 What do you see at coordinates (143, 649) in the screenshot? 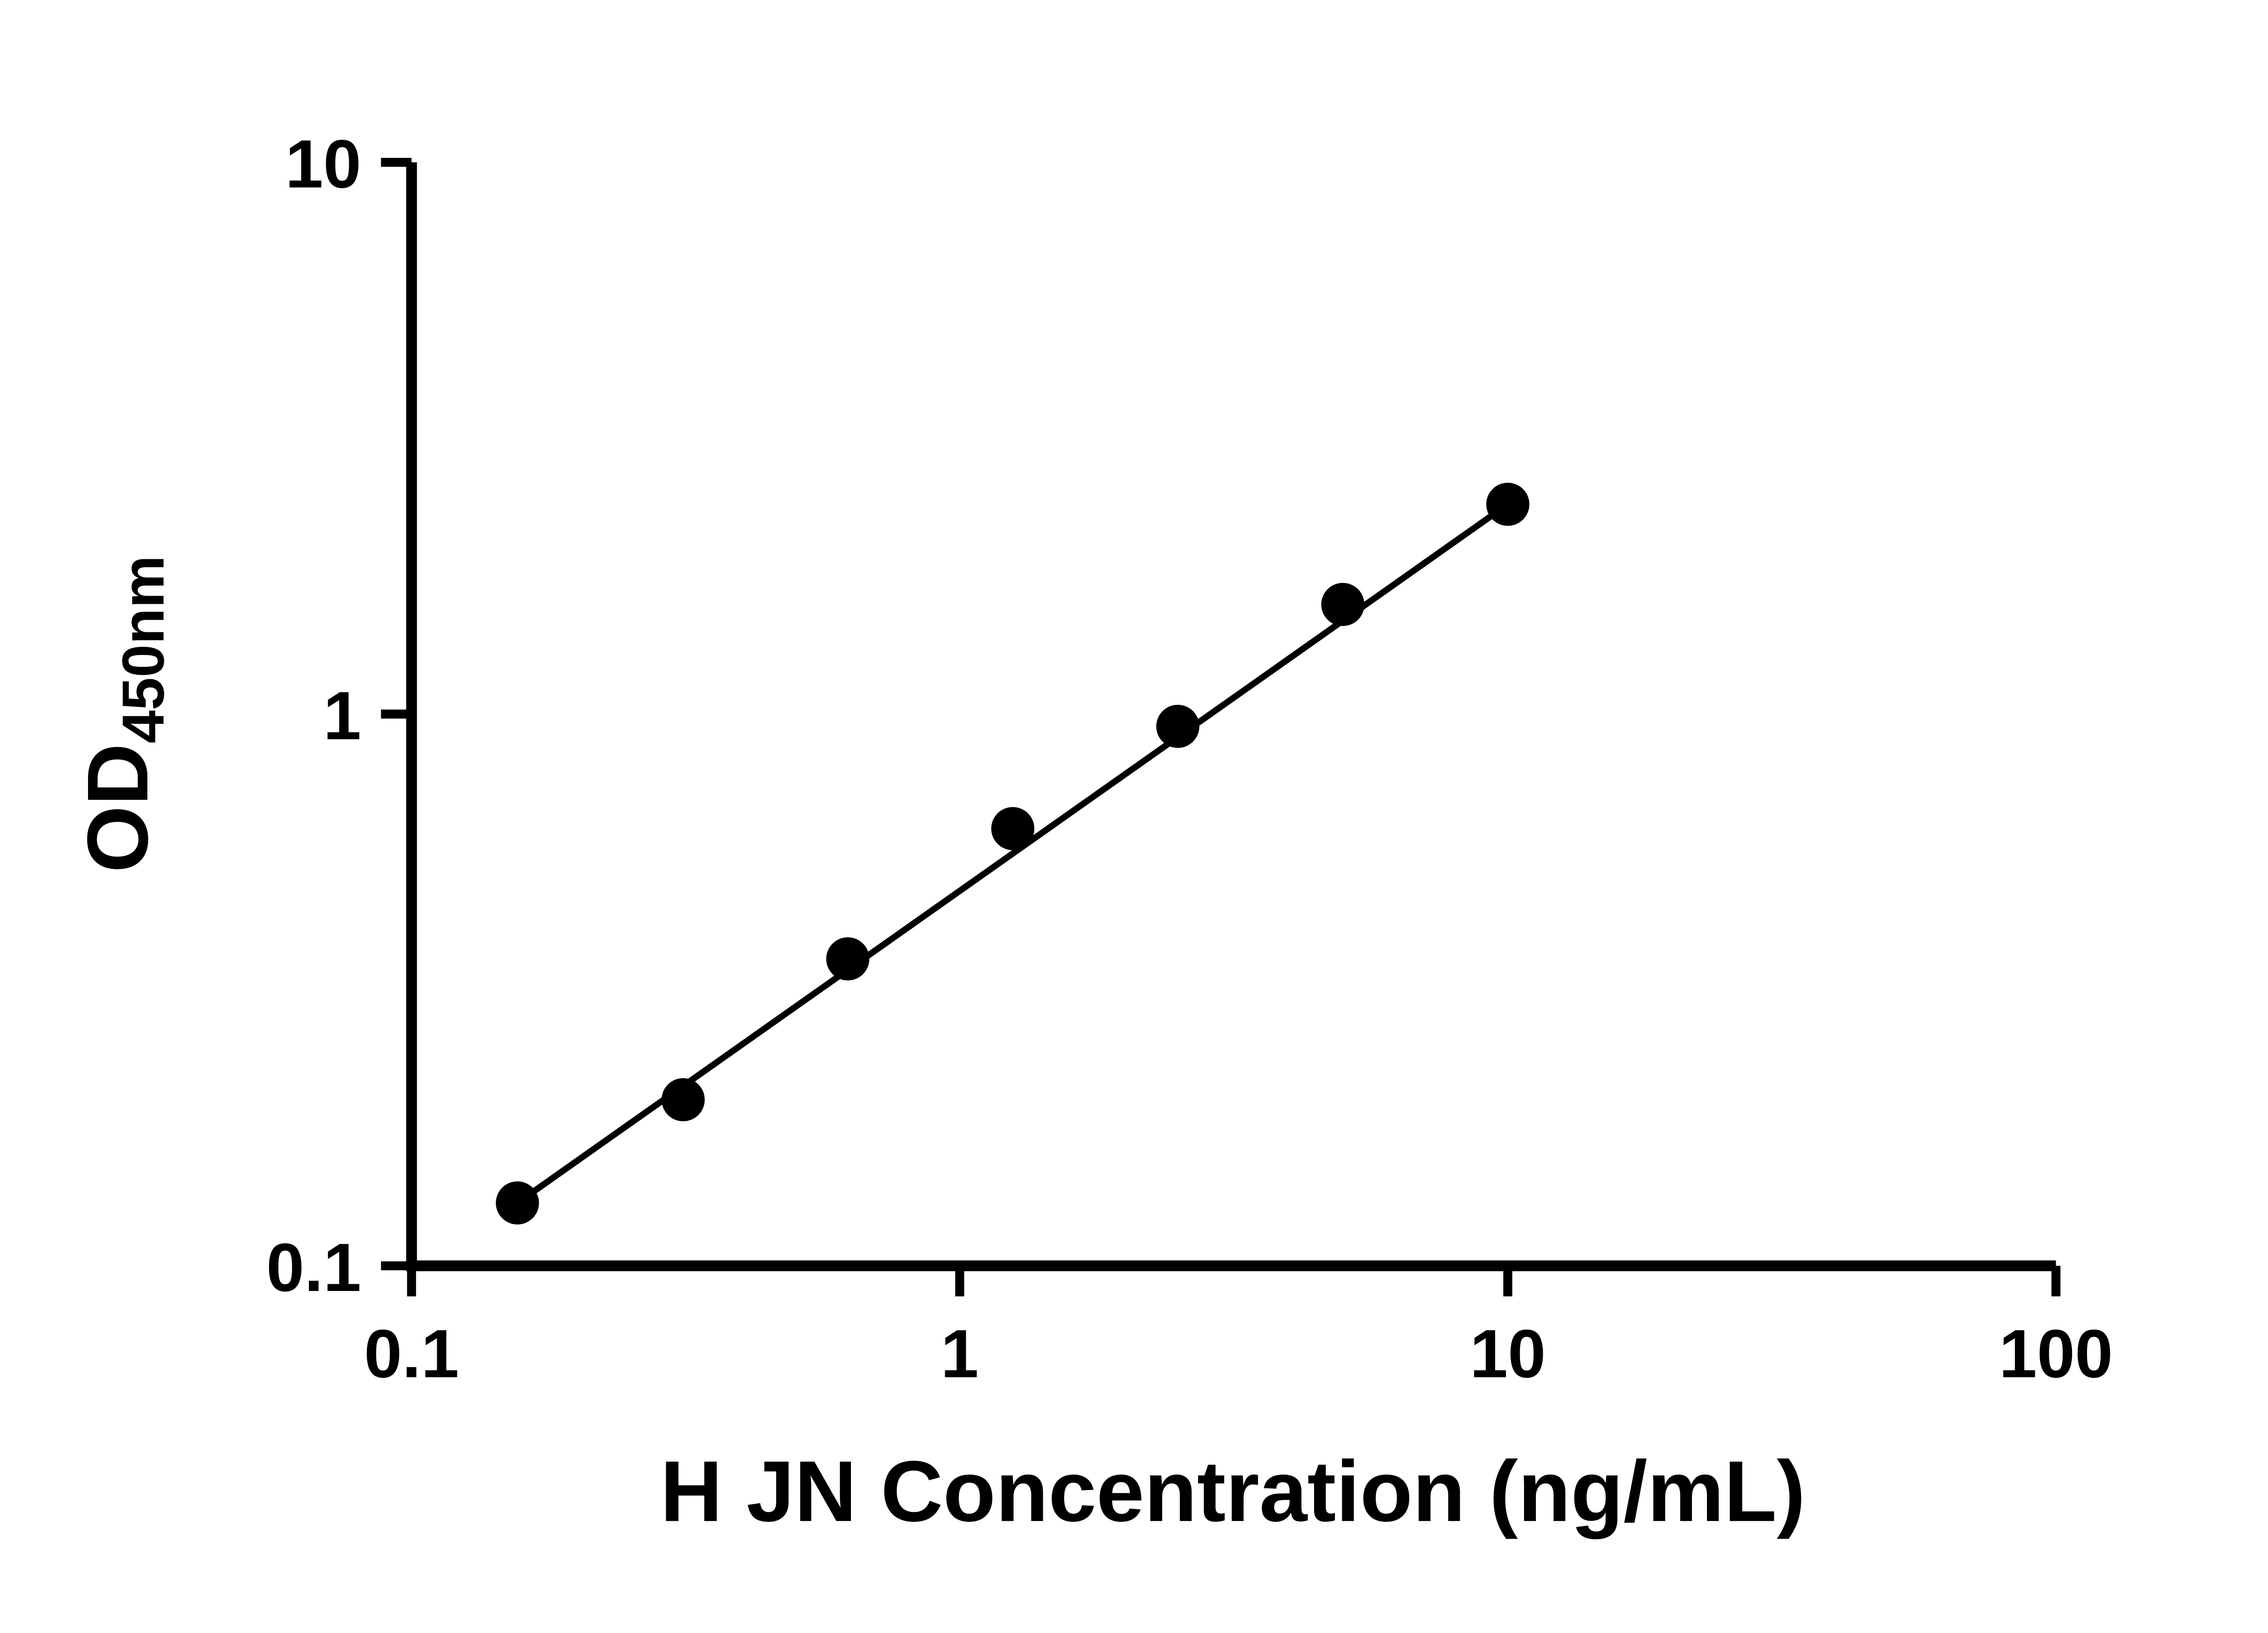
I see `y-axis-title-subscript: 450nm` at bounding box center [143, 649].